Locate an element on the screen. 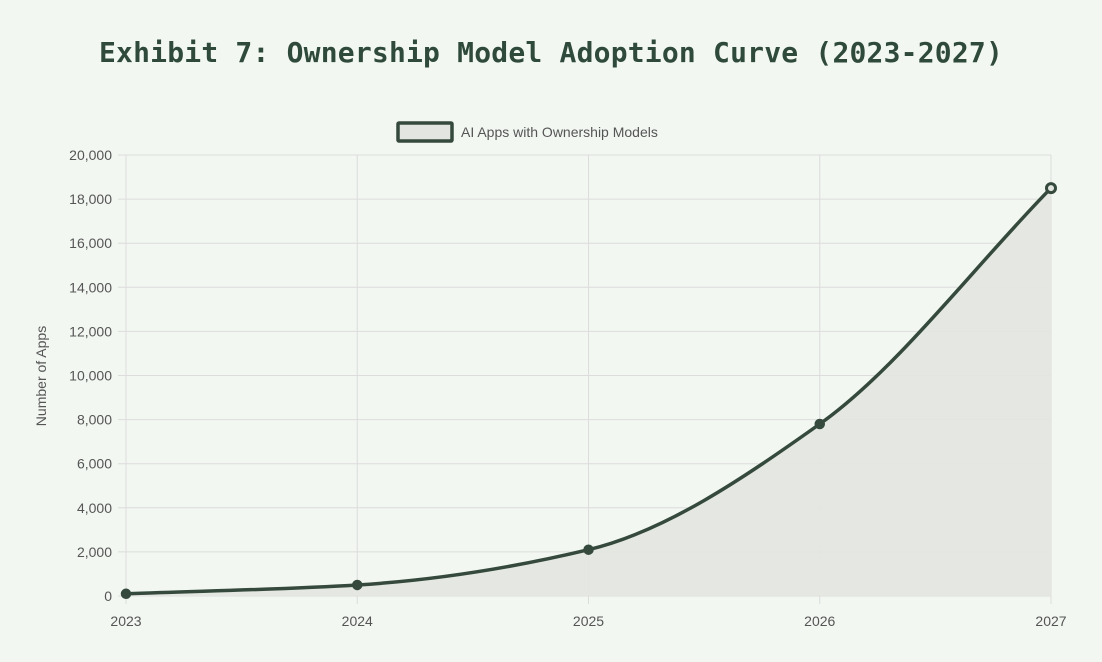 This screenshot has width=1102, height=662. x-tick-label: 2023 is located at coordinates (125, 621).